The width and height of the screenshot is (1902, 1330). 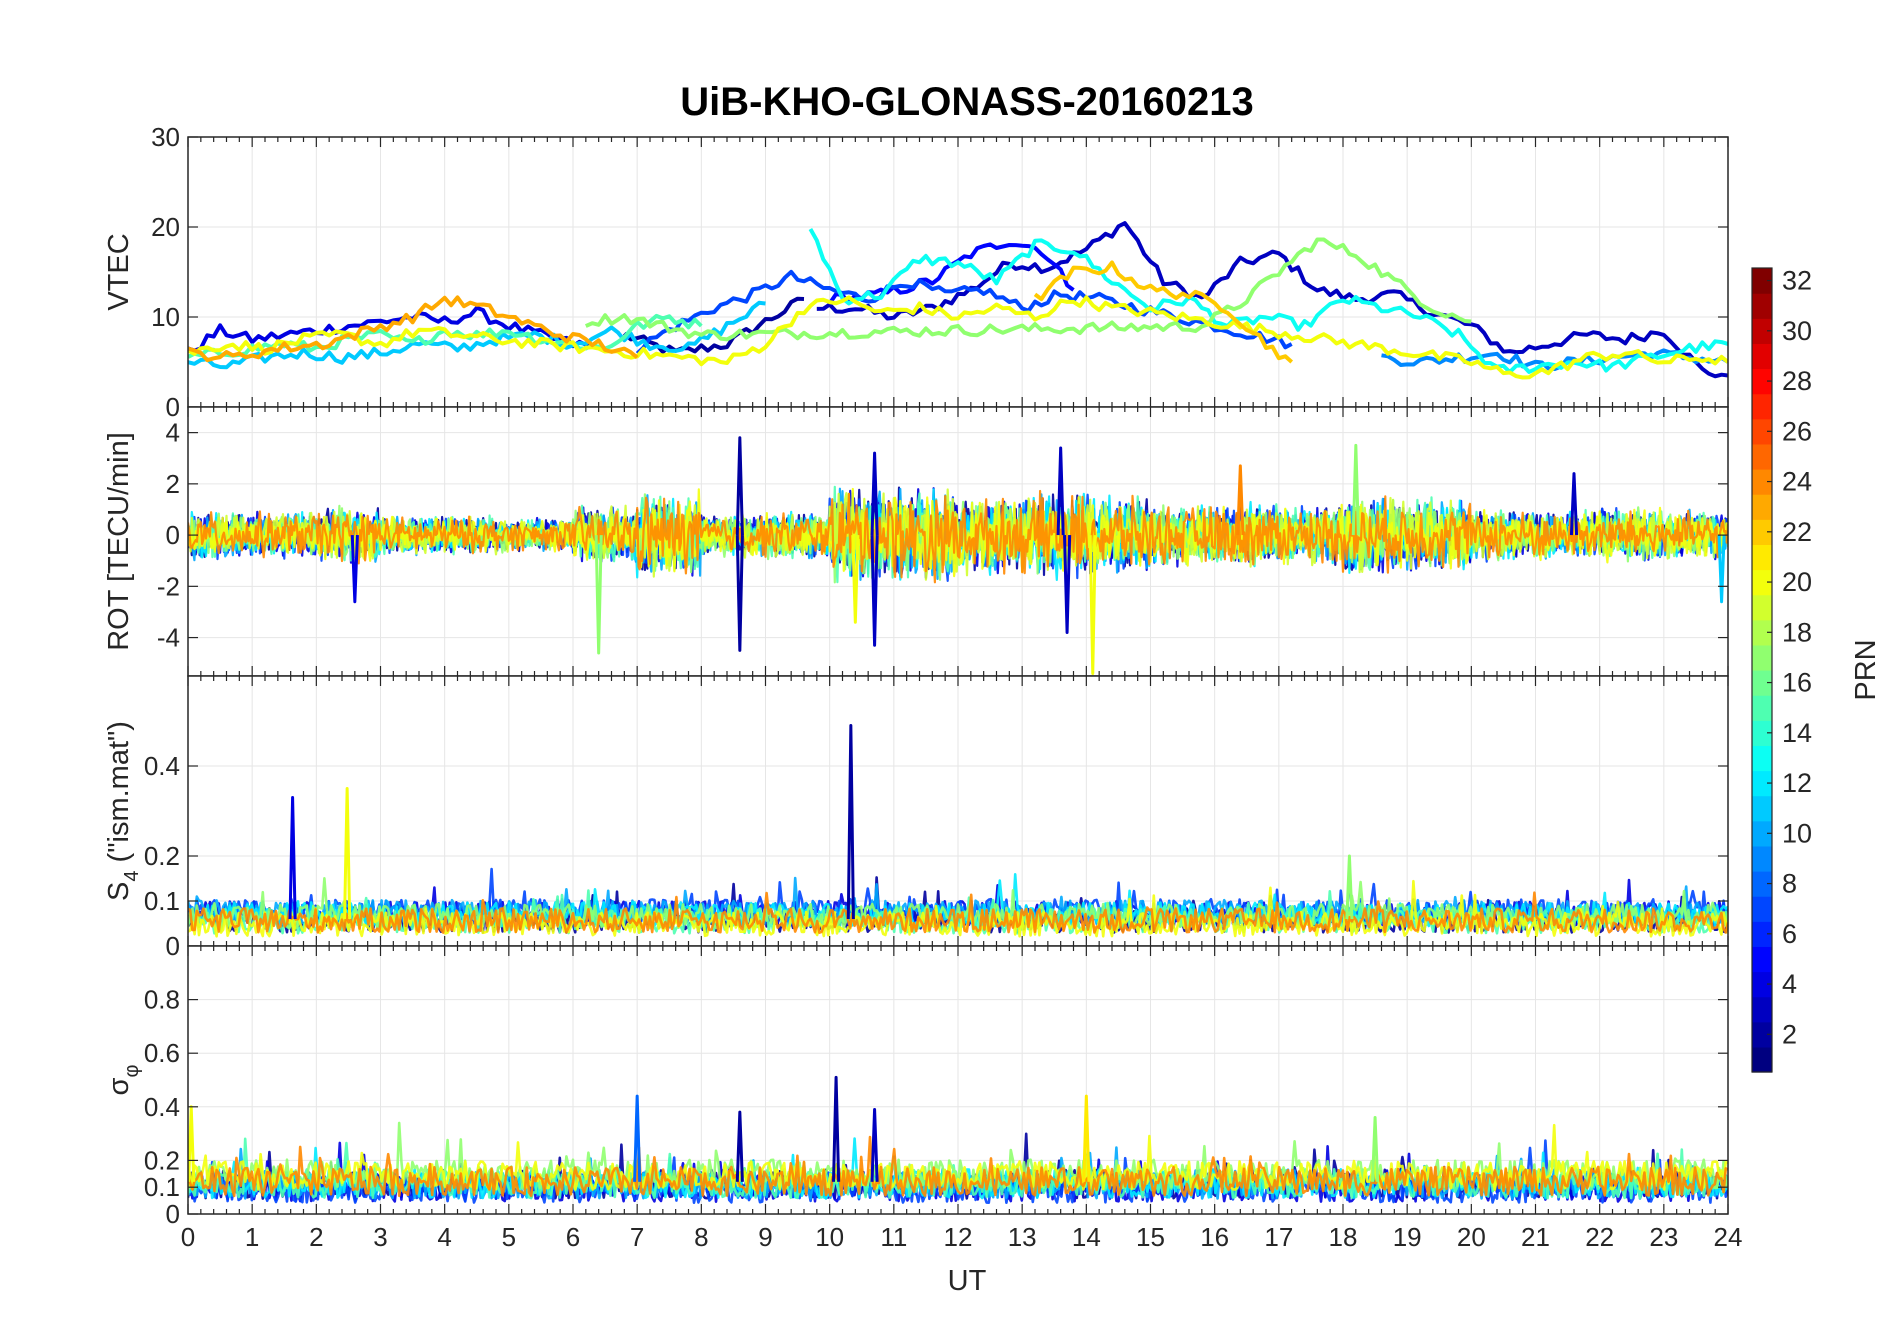 What do you see at coordinates (1278, 1237) in the screenshot?
I see `x-tick-label: 17` at bounding box center [1278, 1237].